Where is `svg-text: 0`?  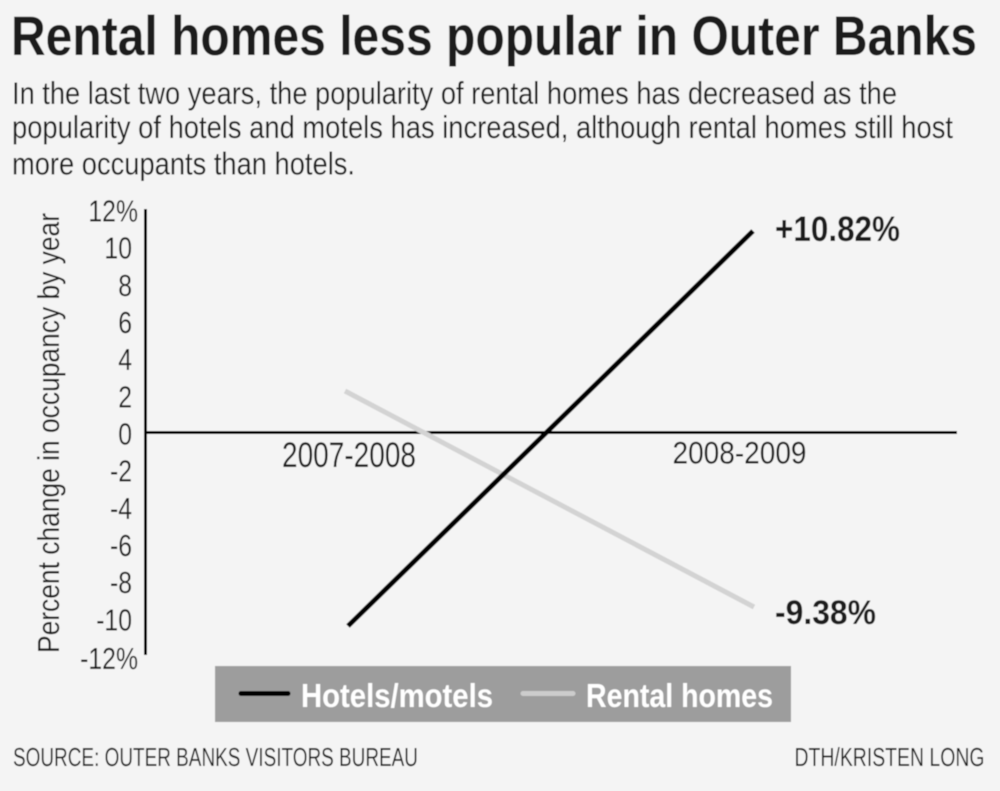 svg-text: 0 is located at coordinates (125, 434).